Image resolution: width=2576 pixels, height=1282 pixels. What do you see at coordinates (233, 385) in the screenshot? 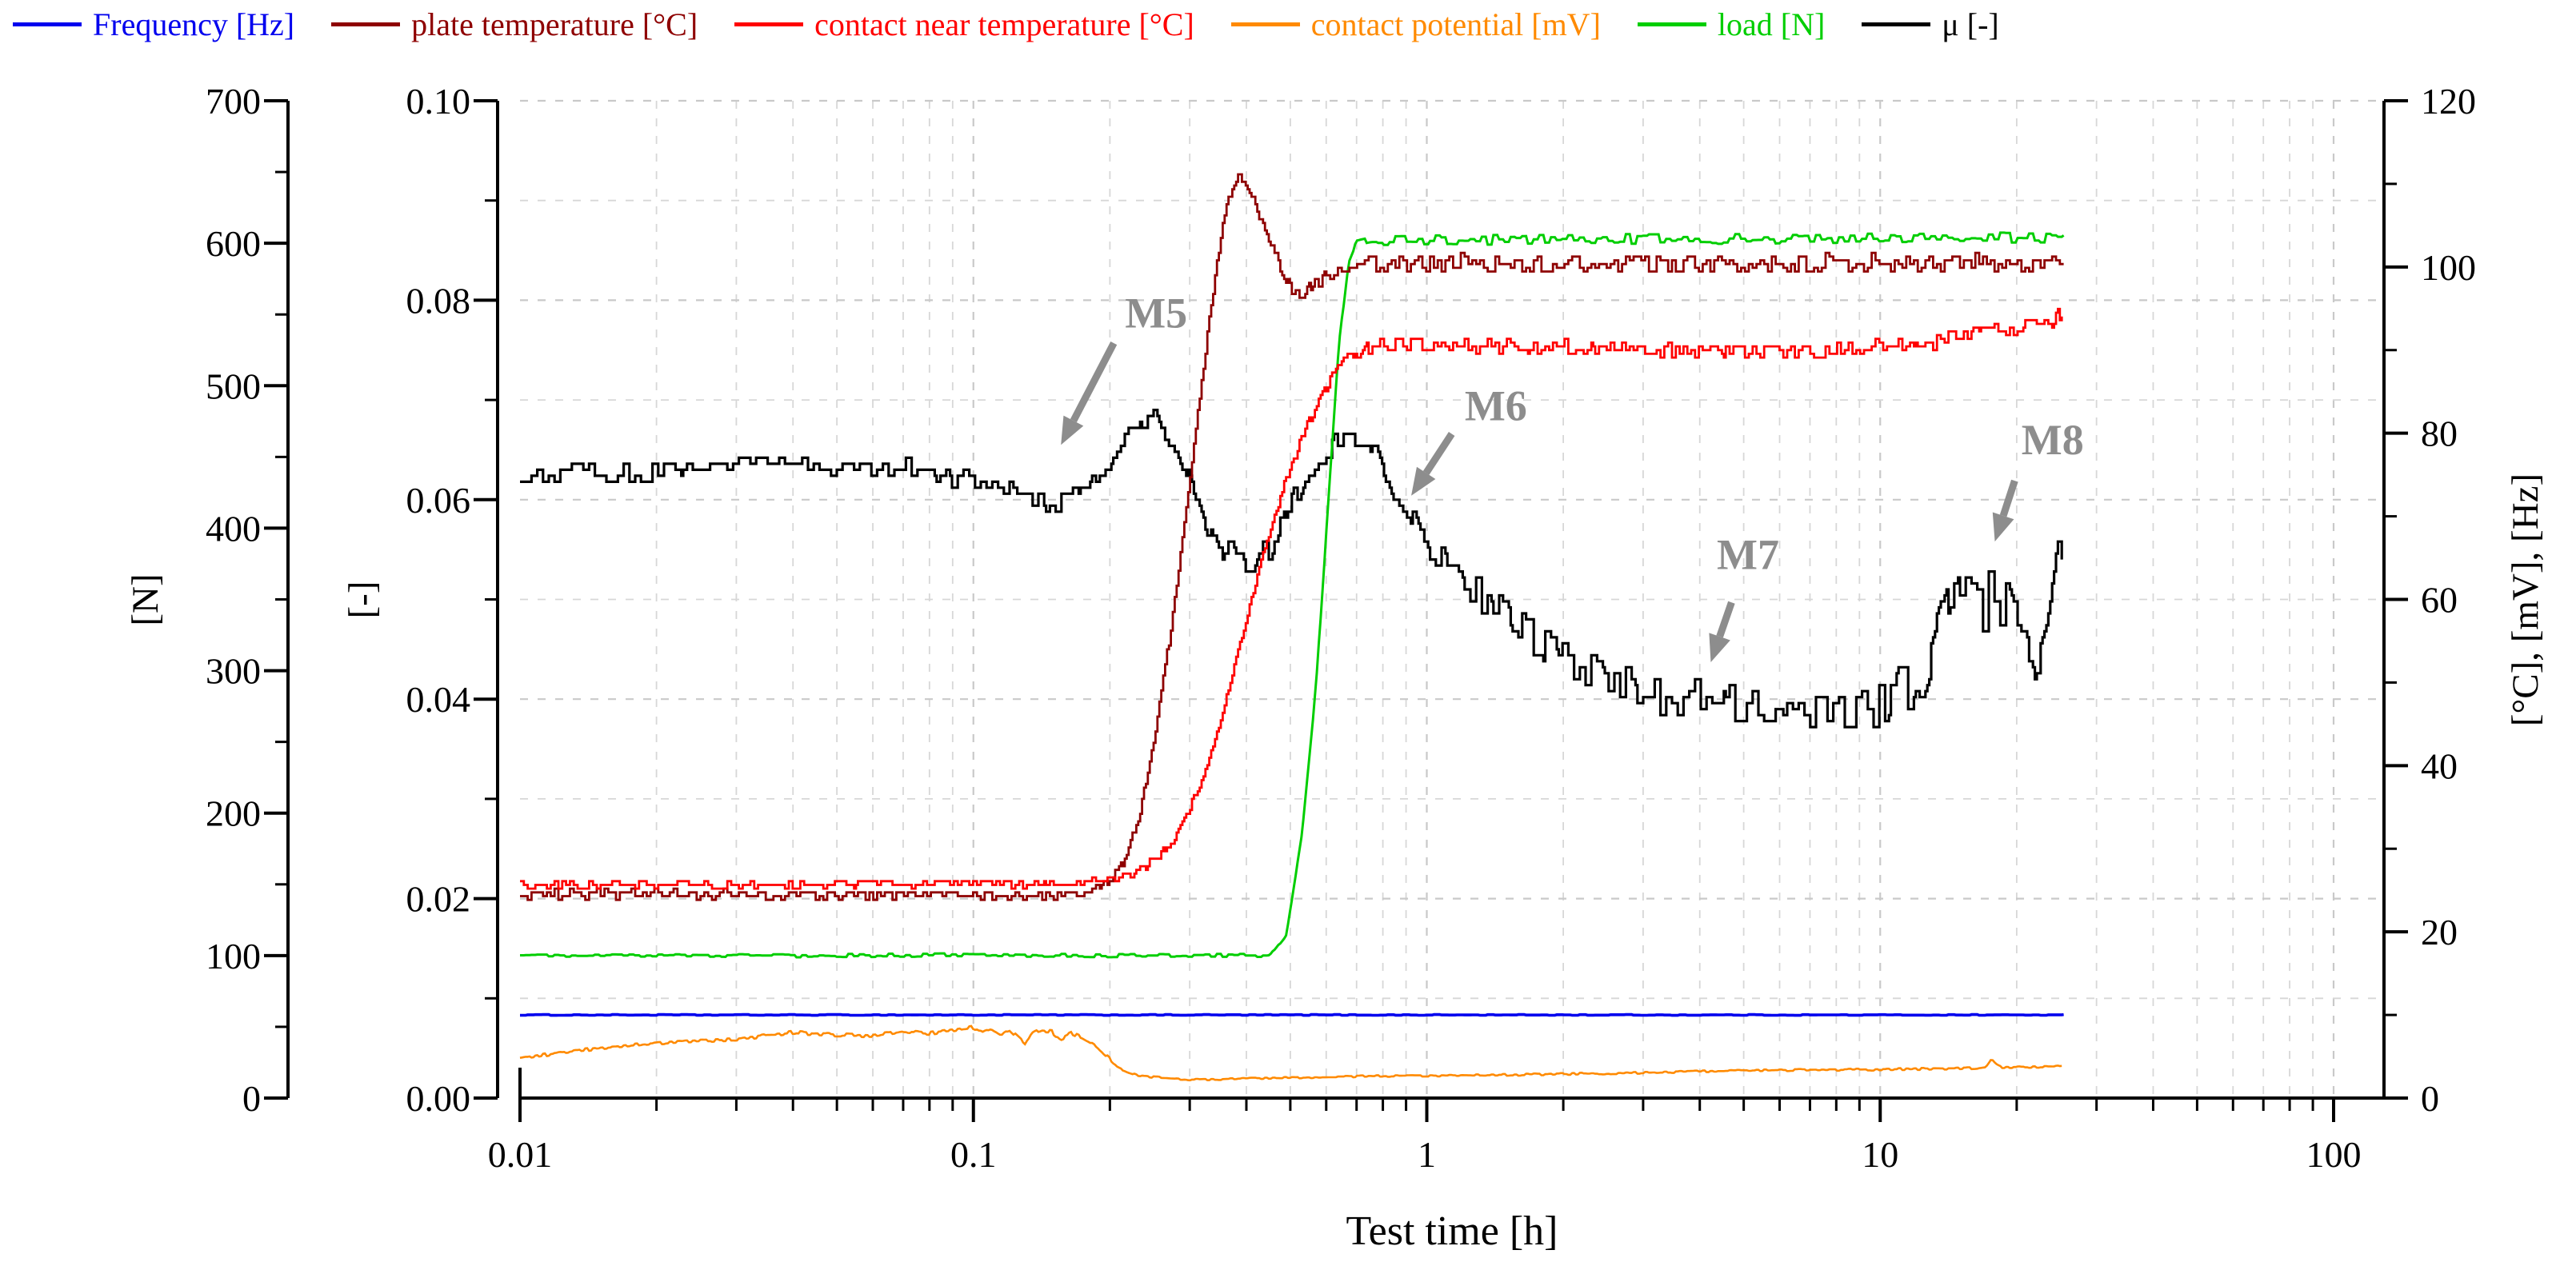
I see `N-tick-label: 500` at bounding box center [233, 385].